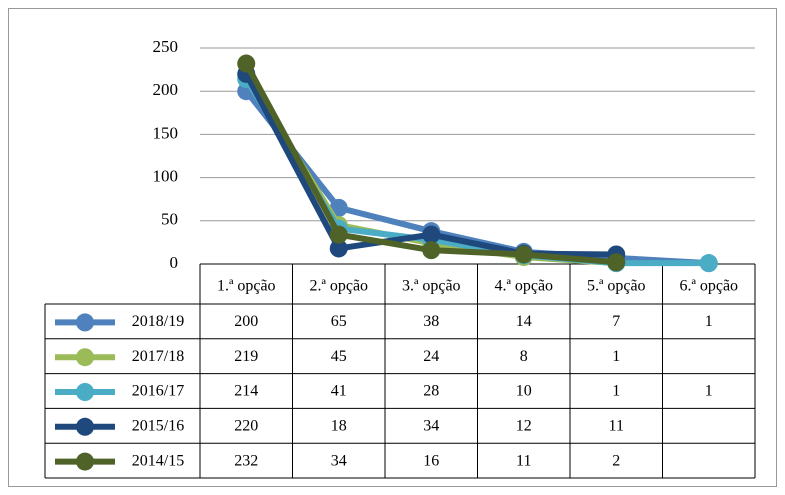  Describe the element at coordinates (246, 391) in the screenshot. I see `table-value: 214` at that location.